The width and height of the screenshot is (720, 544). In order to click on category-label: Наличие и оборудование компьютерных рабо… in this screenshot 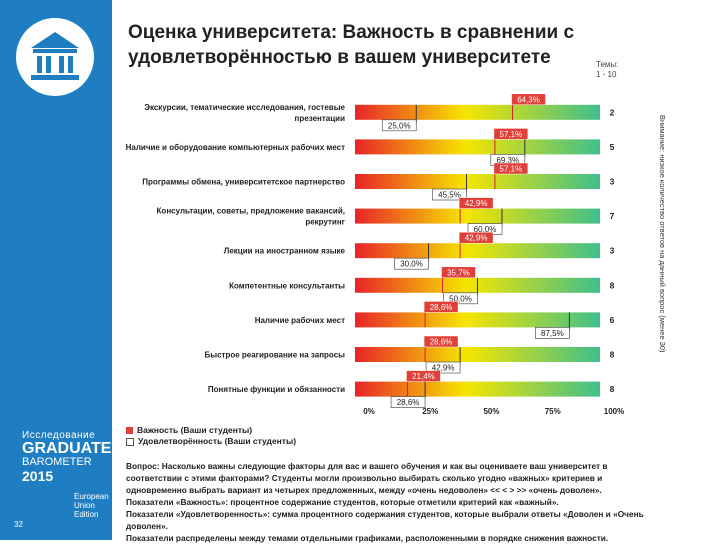, I will do `click(235, 147)`.